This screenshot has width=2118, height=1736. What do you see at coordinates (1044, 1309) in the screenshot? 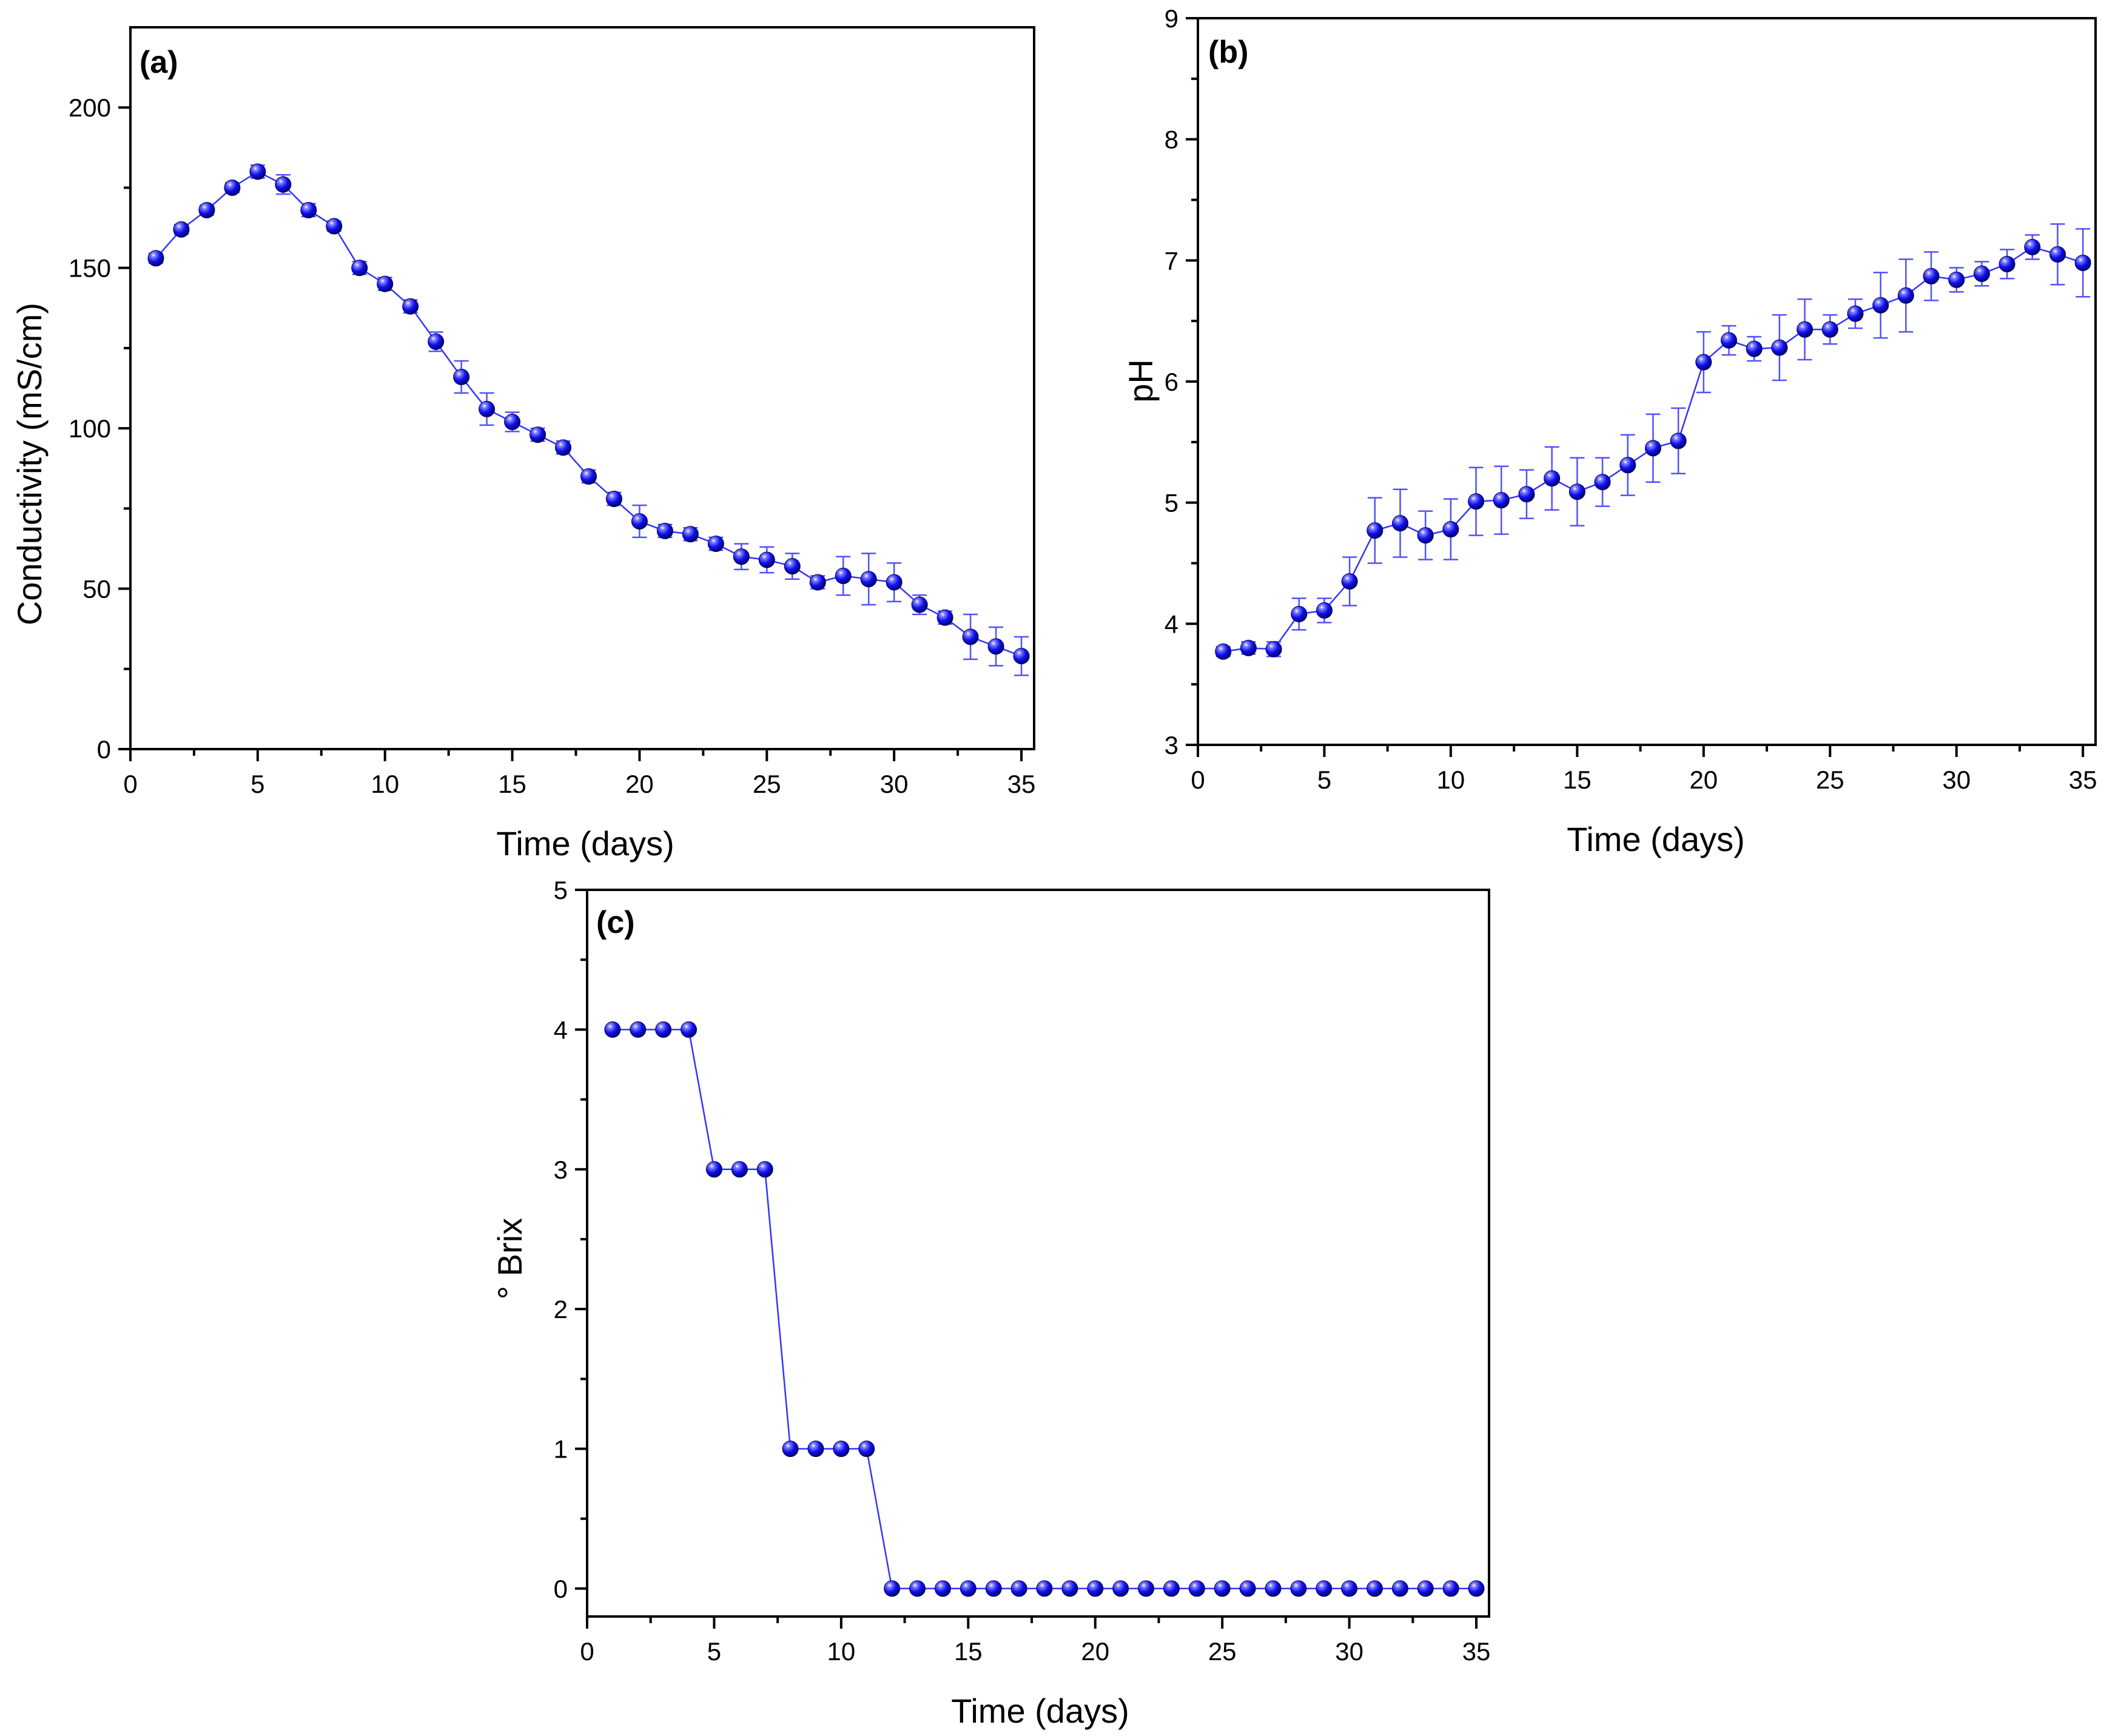
I see `series-line-c` at bounding box center [1044, 1309].